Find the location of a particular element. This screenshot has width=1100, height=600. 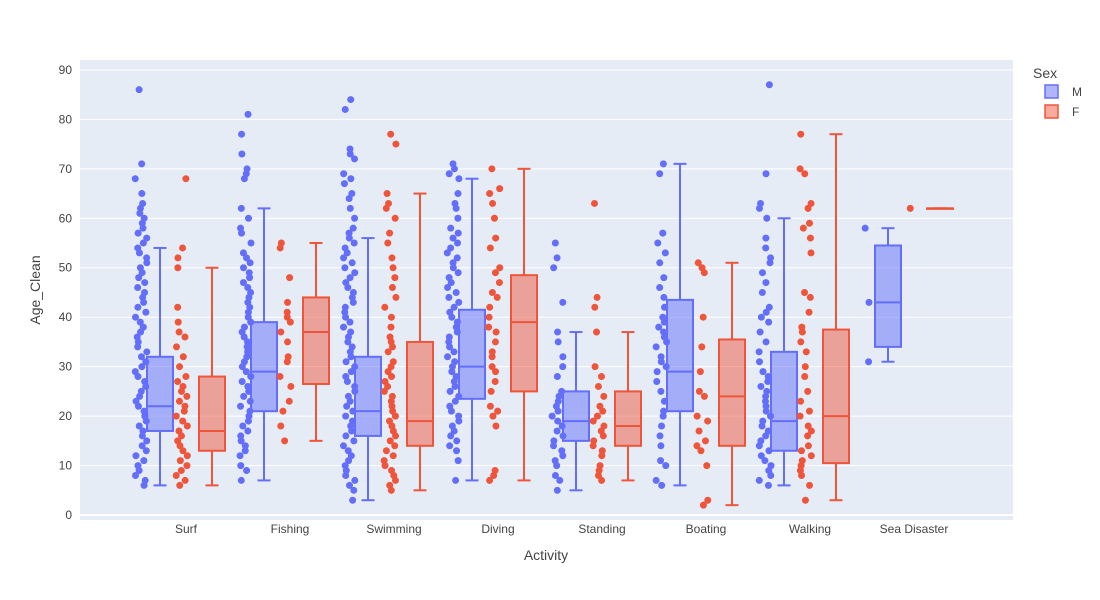

y-tick-40: 40 is located at coordinates (66, 317).